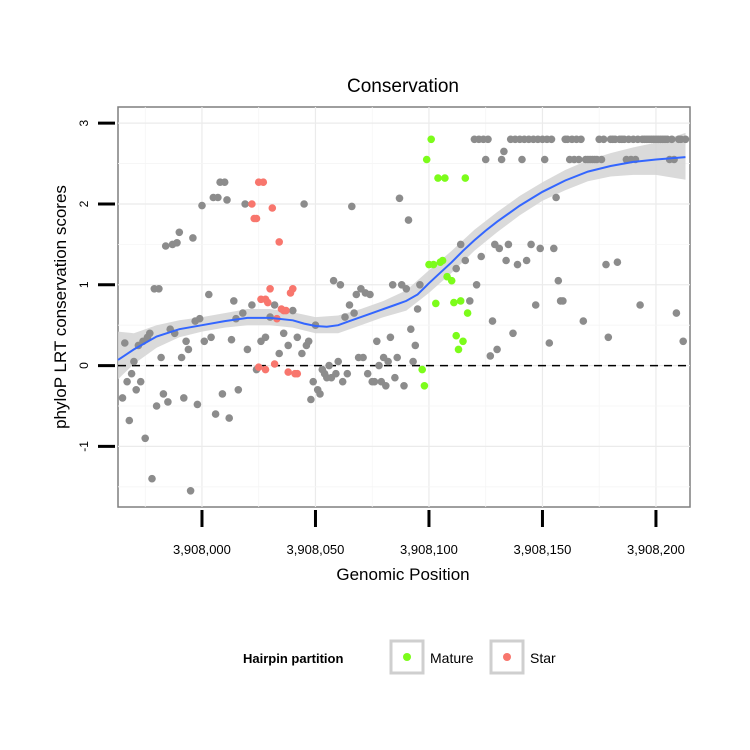 Image resolution: width=750 pixels, height=750 pixels. What do you see at coordinates (656, 549) in the screenshot?
I see `x-tick-label: 3,908,200` at bounding box center [656, 549].